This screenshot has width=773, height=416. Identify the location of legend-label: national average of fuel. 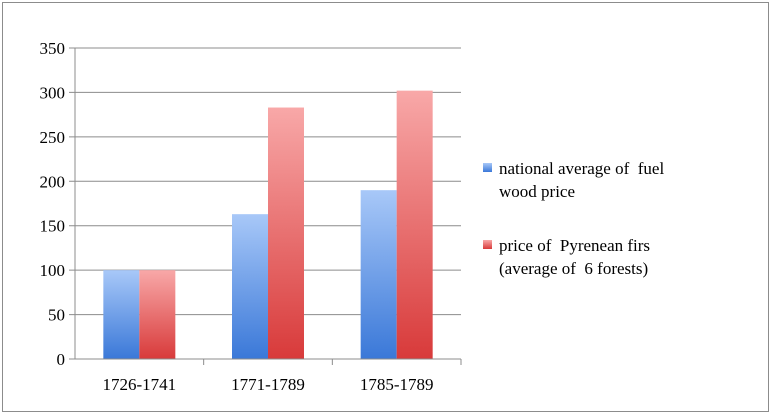
(581, 168).